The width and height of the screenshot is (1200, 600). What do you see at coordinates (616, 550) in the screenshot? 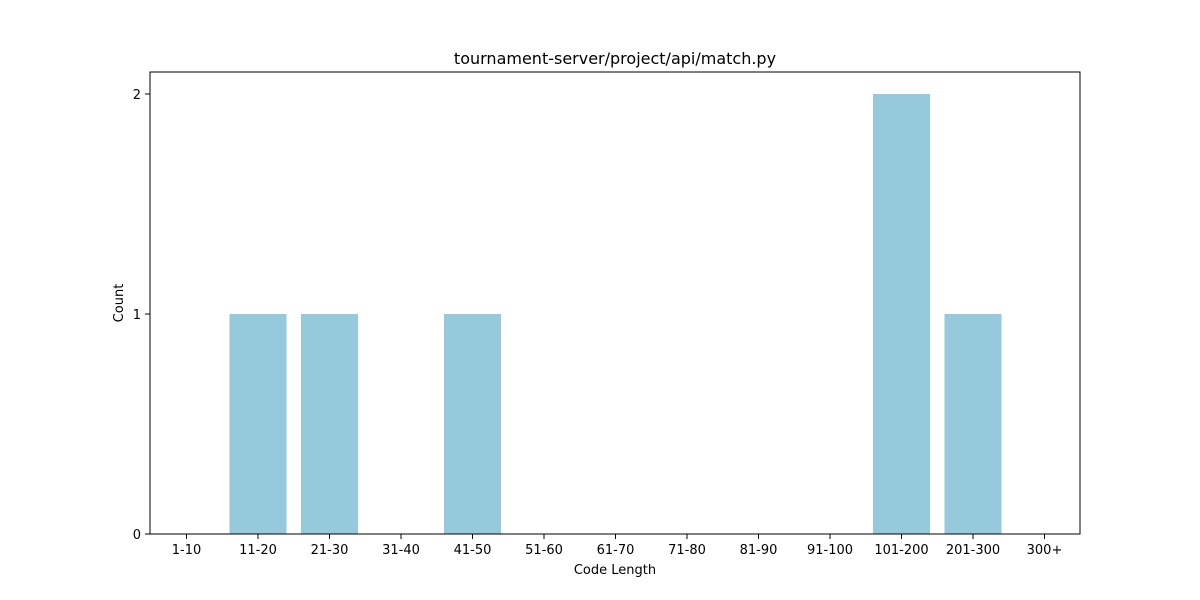
I see `x-tick-label: 61-70` at bounding box center [616, 550].